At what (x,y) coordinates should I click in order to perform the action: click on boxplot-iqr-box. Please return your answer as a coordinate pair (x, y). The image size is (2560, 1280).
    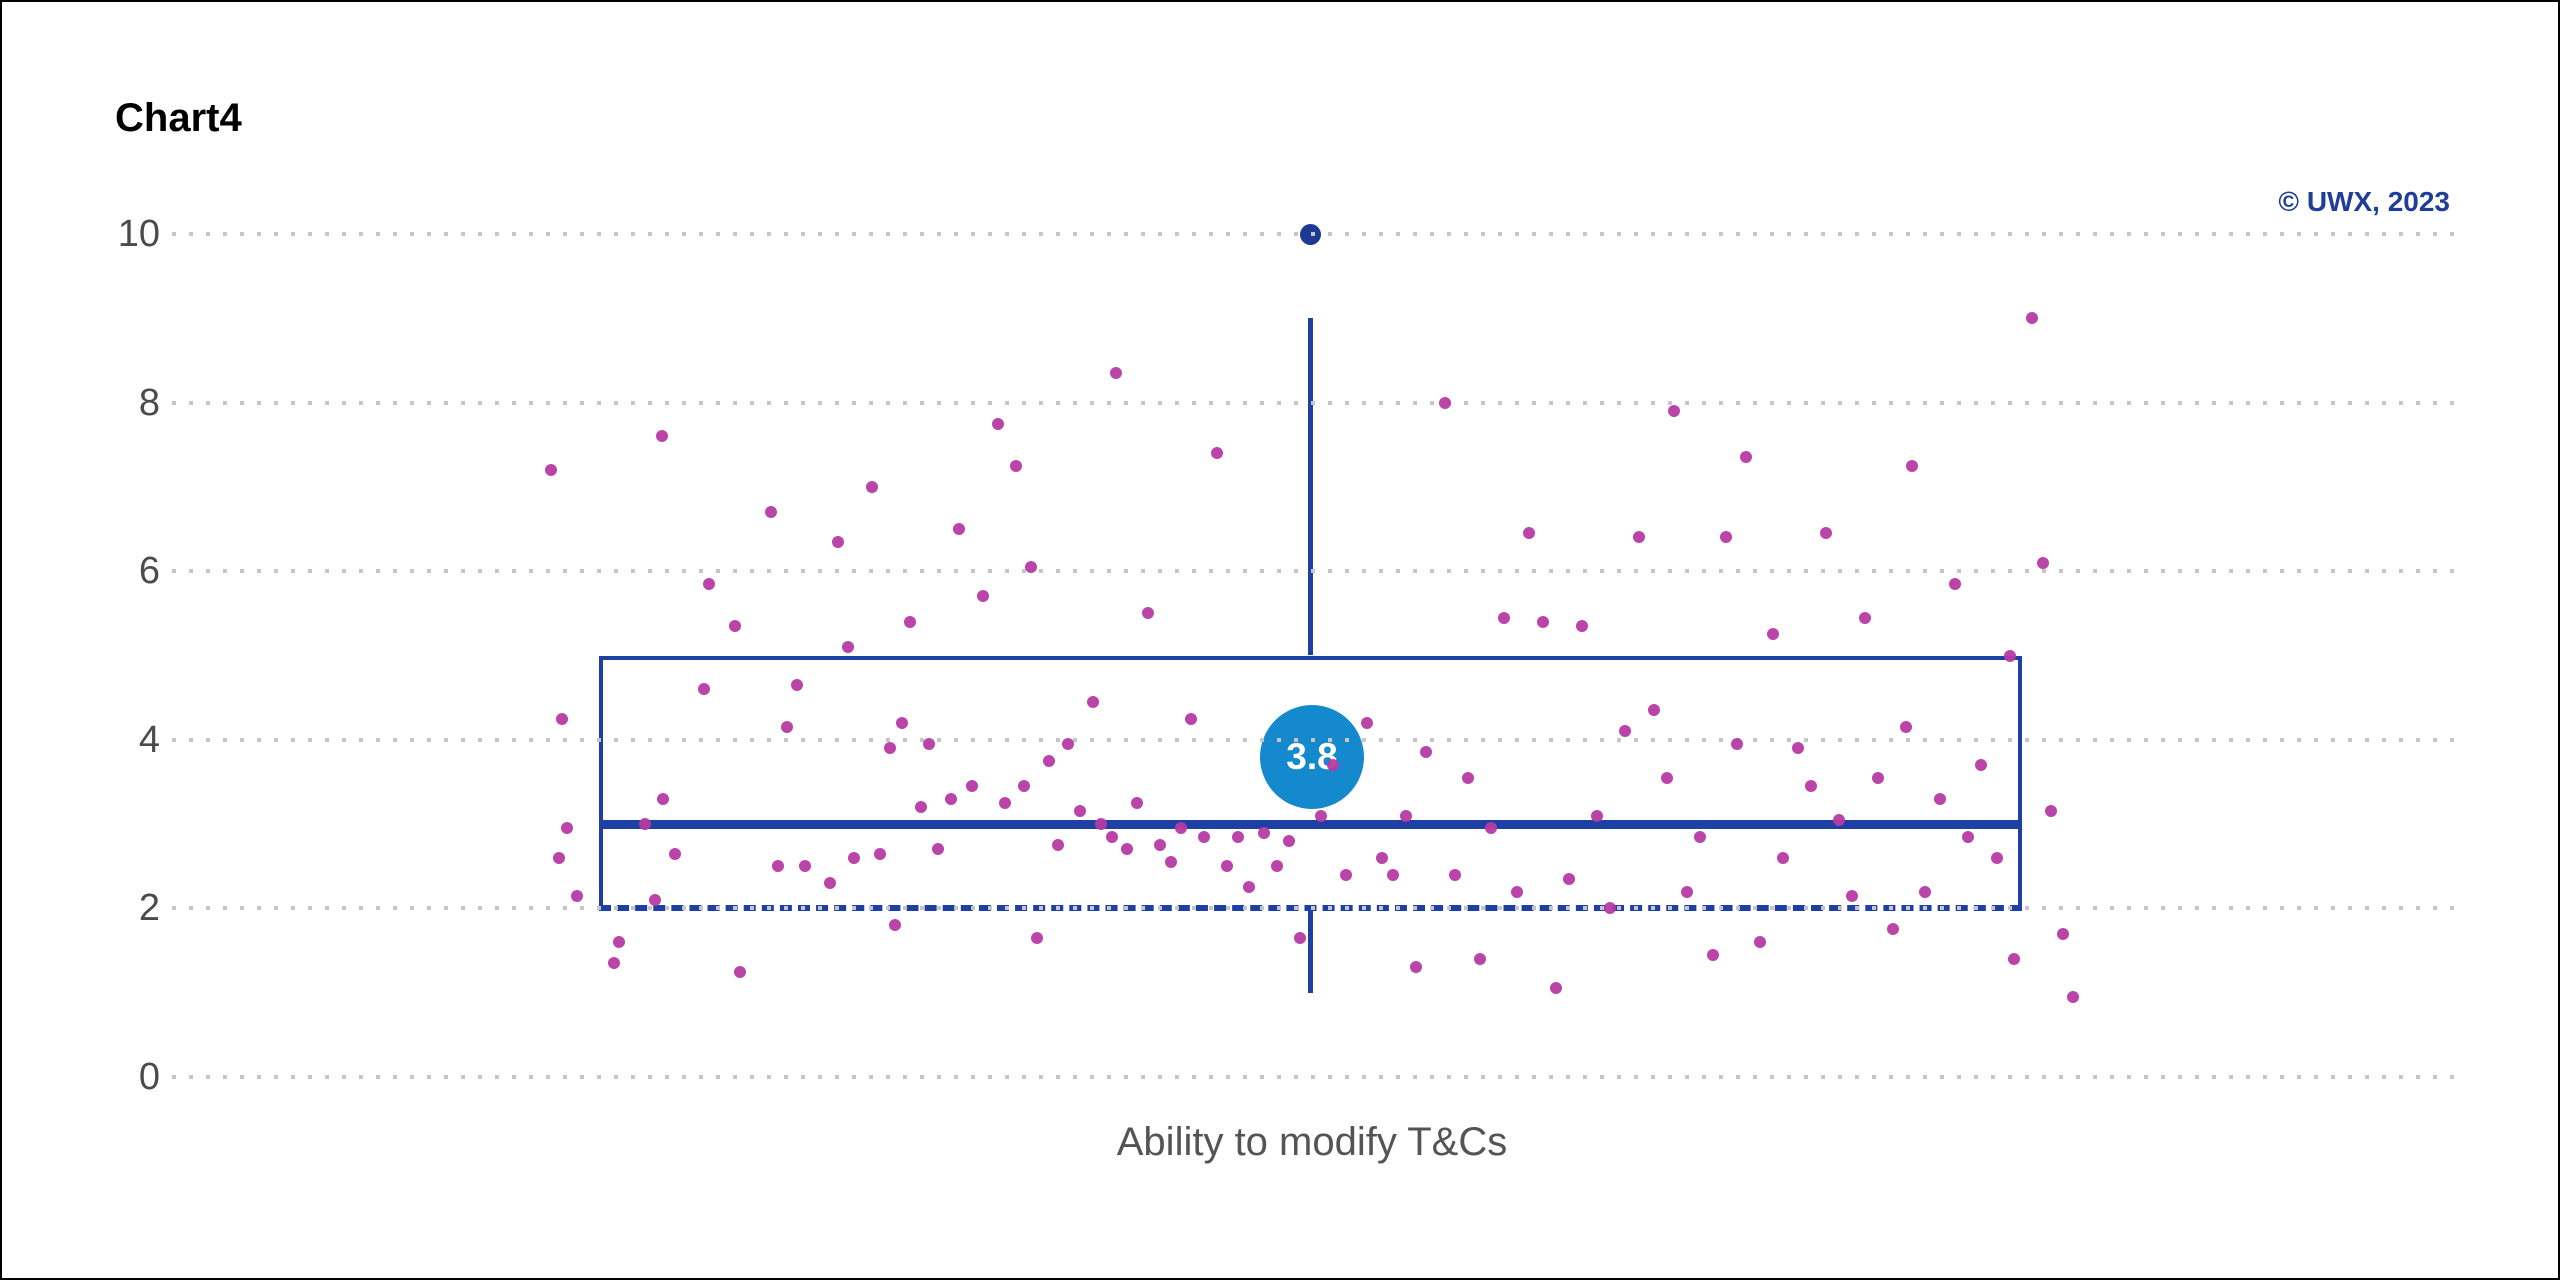
    Looking at the image, I should click on (1310, 782).